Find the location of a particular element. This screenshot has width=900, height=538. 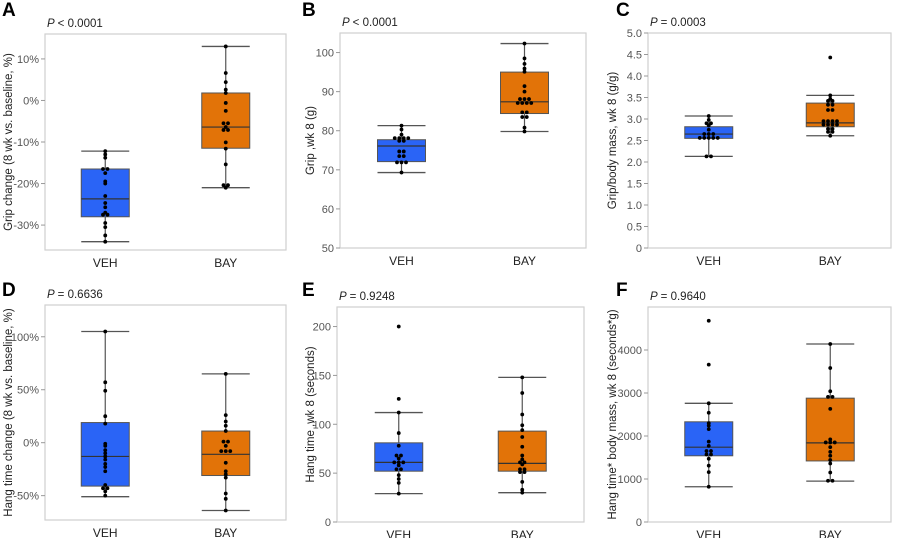

y-tick-label: 2.0 is located at coordinates (634, 163).